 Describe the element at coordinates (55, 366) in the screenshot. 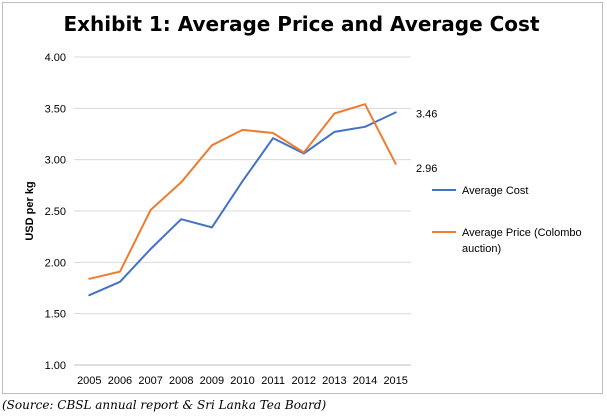

I see `y-tick-label: 1.00` at that location.